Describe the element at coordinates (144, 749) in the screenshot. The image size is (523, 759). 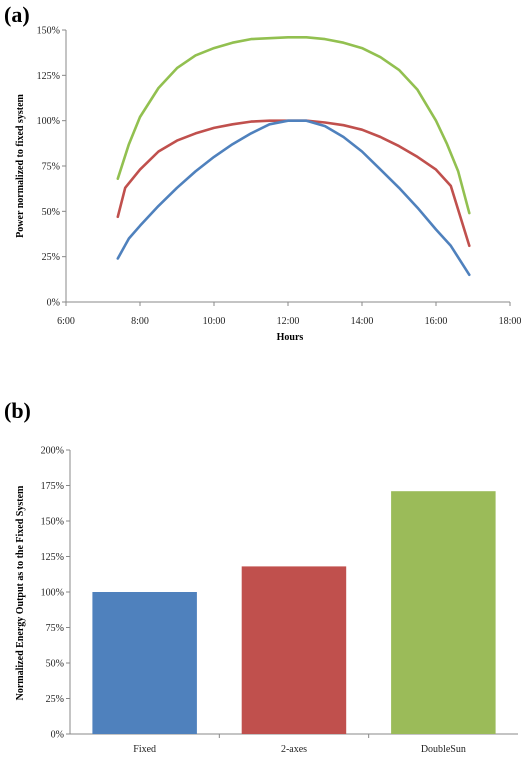
I see `category-label: Fixed` at that location.